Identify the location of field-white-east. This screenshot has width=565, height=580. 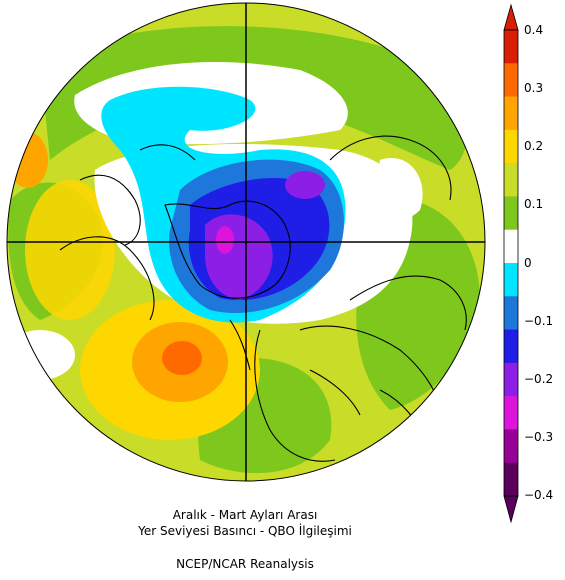
(399, 189).